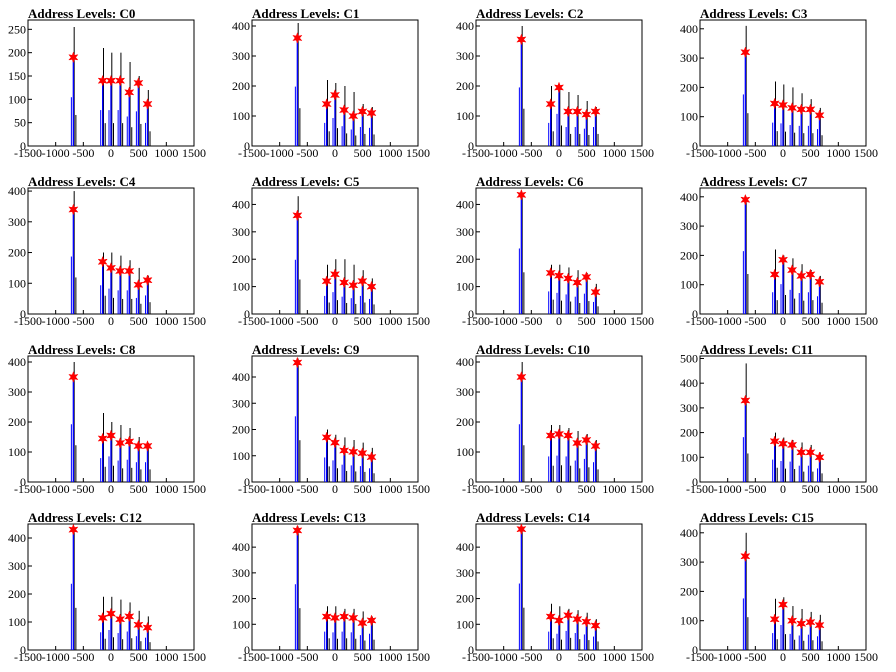 The height and width of the screenshot is (672, 896). What do you see at coordinates (754, 181) in the screenshot?
I see `chart-title: Address Levels: C7` at bounding box center [754, 181].